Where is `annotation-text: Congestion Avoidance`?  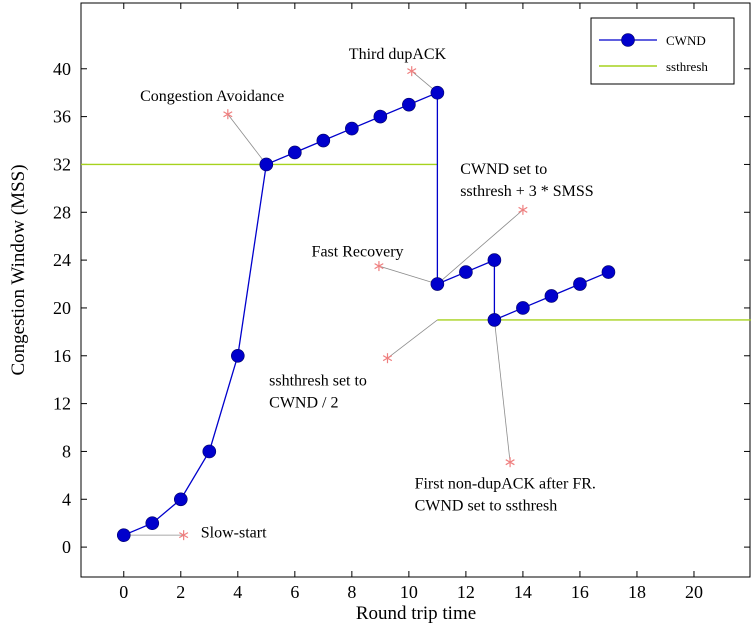 annotation-text: Congestion Avoidance is located at coordinates (212, 96).